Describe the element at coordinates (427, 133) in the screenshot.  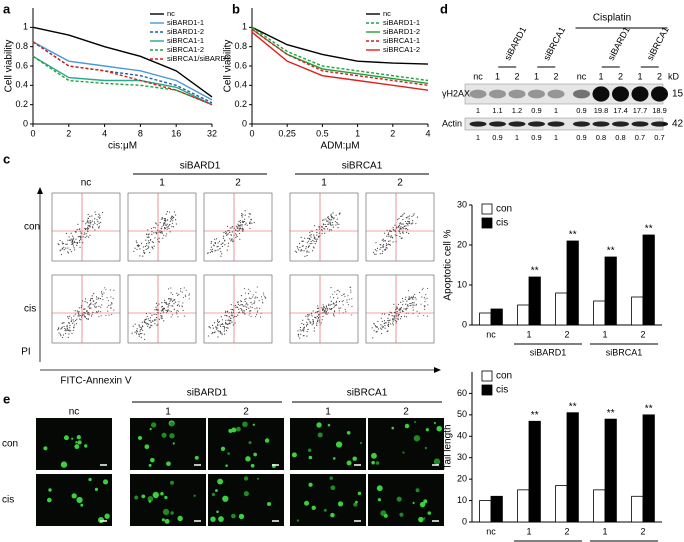
I see `x-tick-label: 4` at that location.